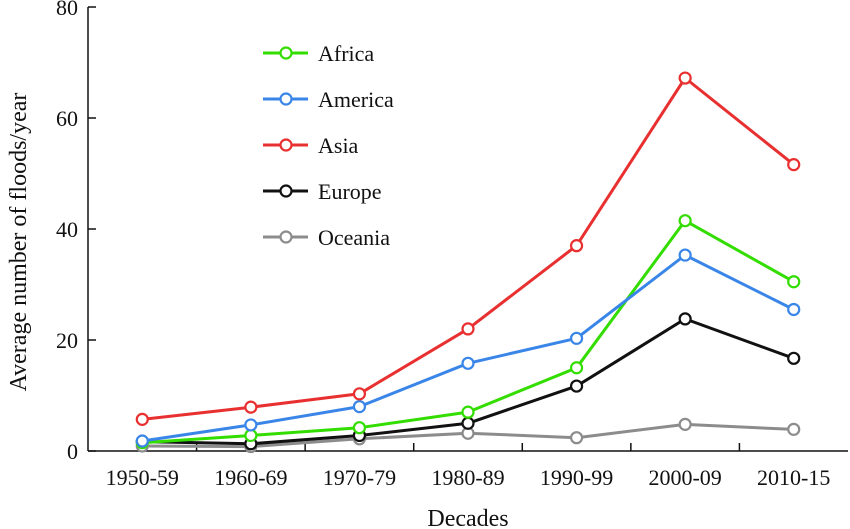 The height and width of the screenshot is (529, 850). Describe the element at coordinates (67, 229) in the screenshot. I see `y-tick-label: 40` at that location.